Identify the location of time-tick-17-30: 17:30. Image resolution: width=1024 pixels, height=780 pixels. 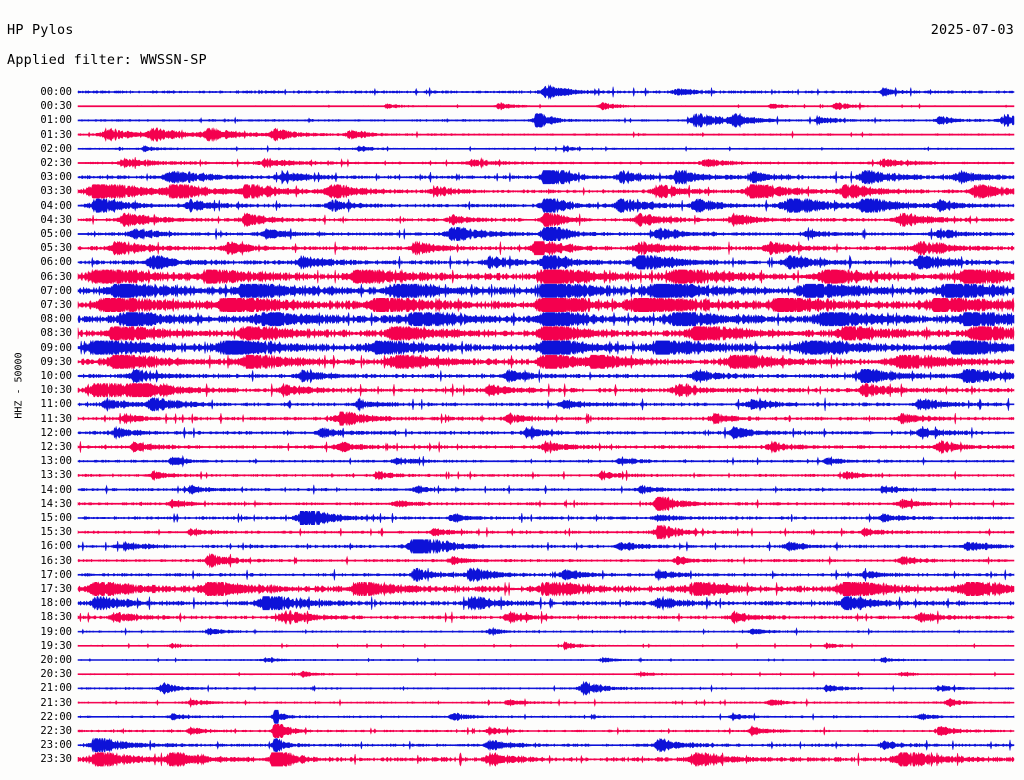
(56, 589).